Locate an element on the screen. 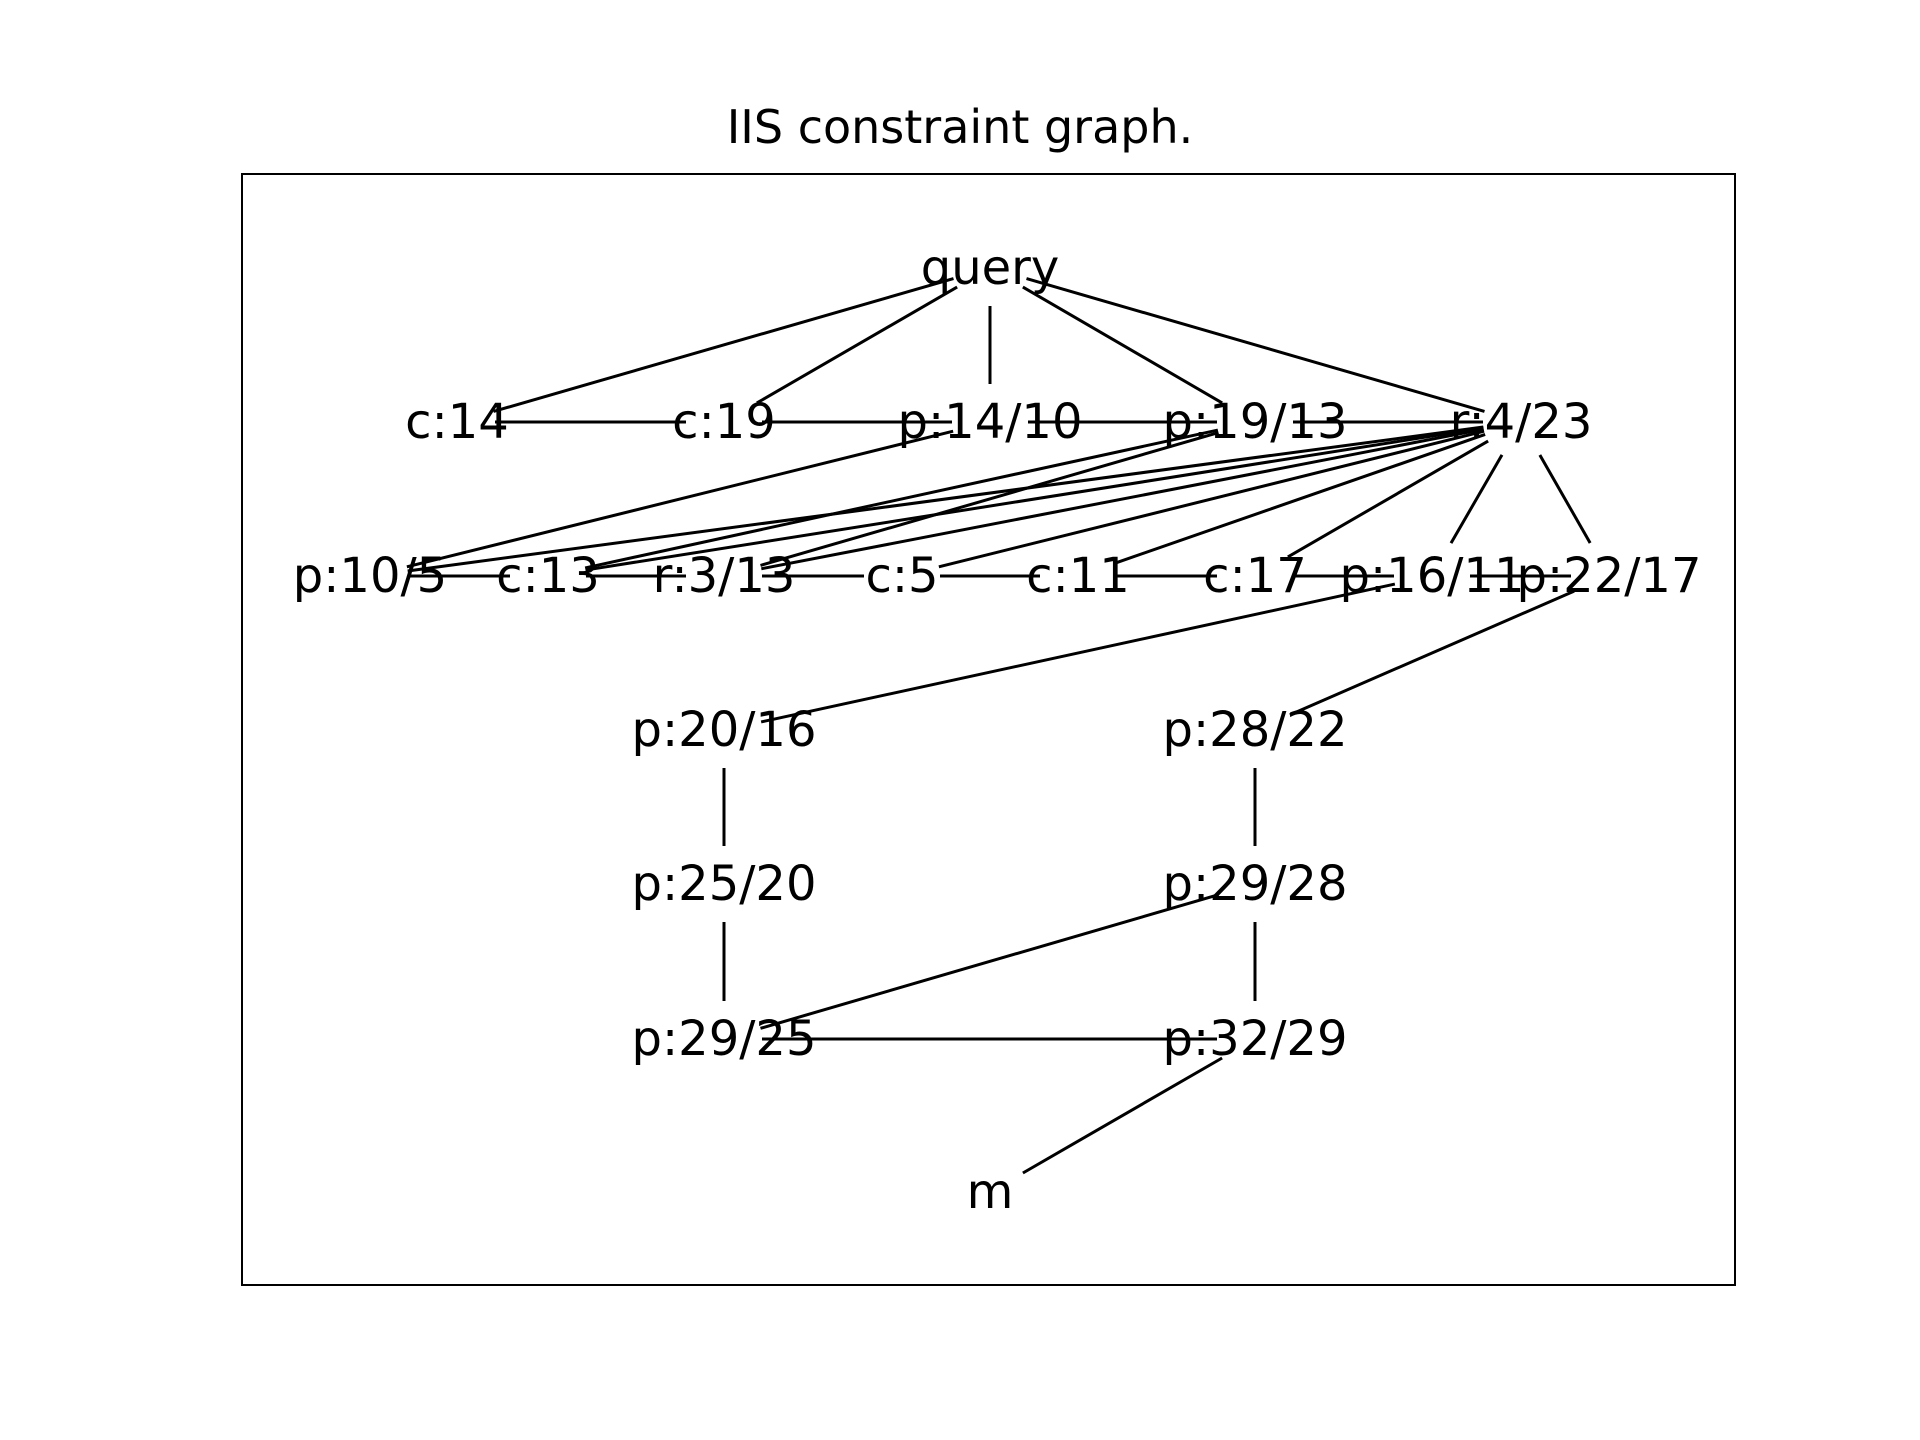  node-c19: c:19 is located at coordinates (724, 422).